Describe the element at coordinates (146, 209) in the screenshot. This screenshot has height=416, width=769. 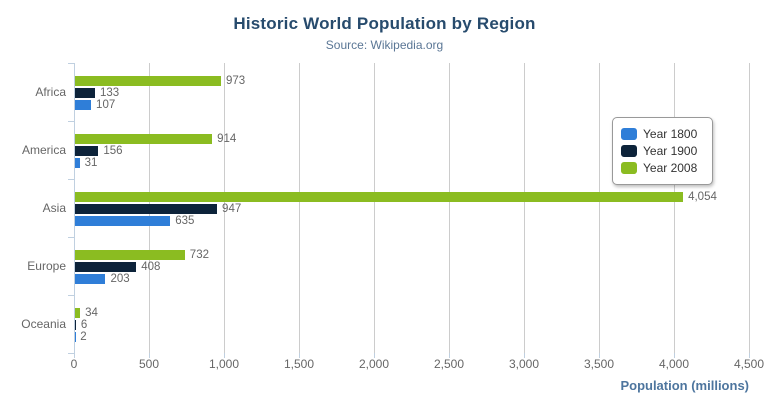
I see `bar-asia-year-1900` at that location.